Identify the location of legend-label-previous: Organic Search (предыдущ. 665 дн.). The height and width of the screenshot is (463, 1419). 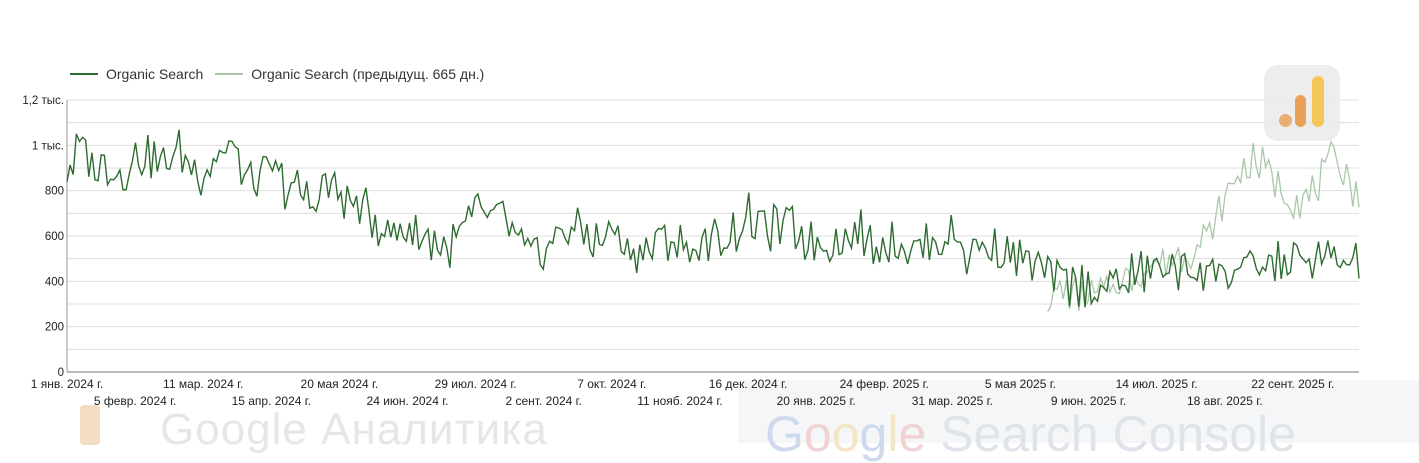
(368, 74).